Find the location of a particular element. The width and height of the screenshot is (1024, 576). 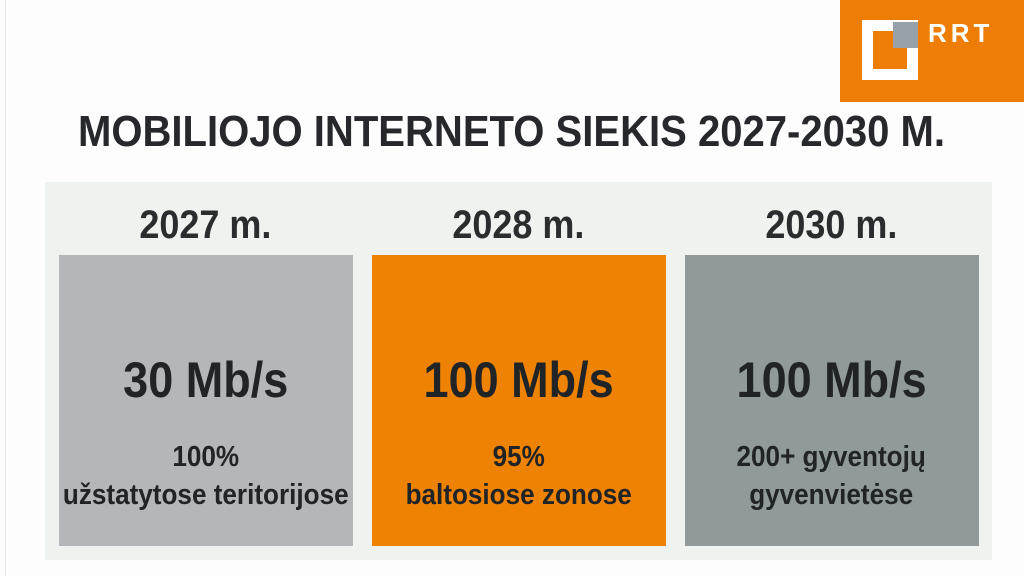

left-edge-line is located at coordinates (5, 288).